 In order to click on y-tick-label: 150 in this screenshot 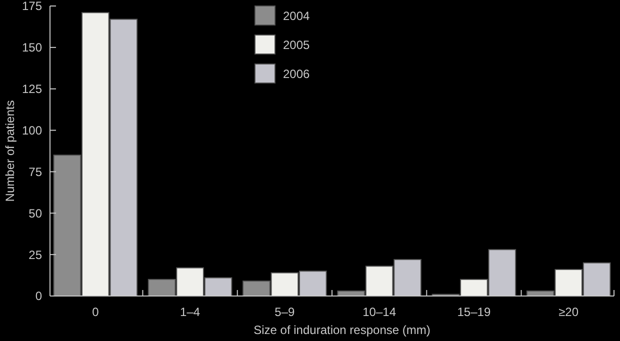, I will do `click(32, 47)`.